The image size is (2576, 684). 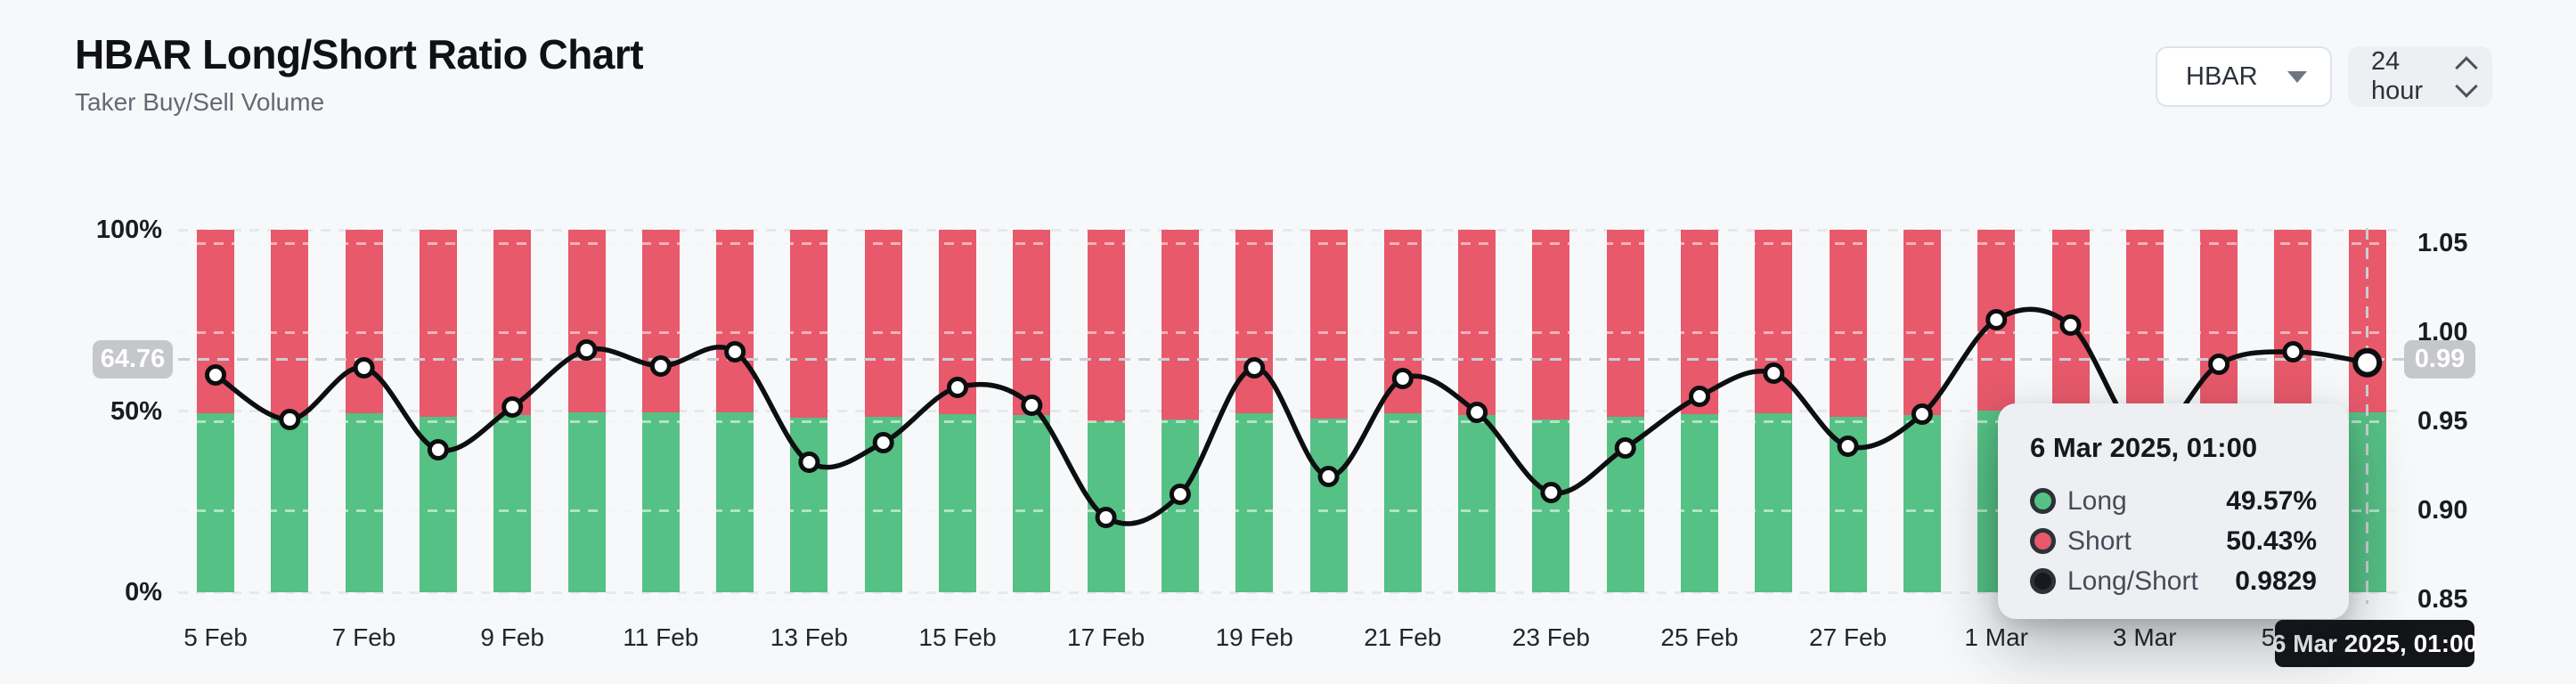 What do you see at coordinates (661, 321) in the screenshot?
I see `bar-short-11-Feb` at bounding box center [661, 321].